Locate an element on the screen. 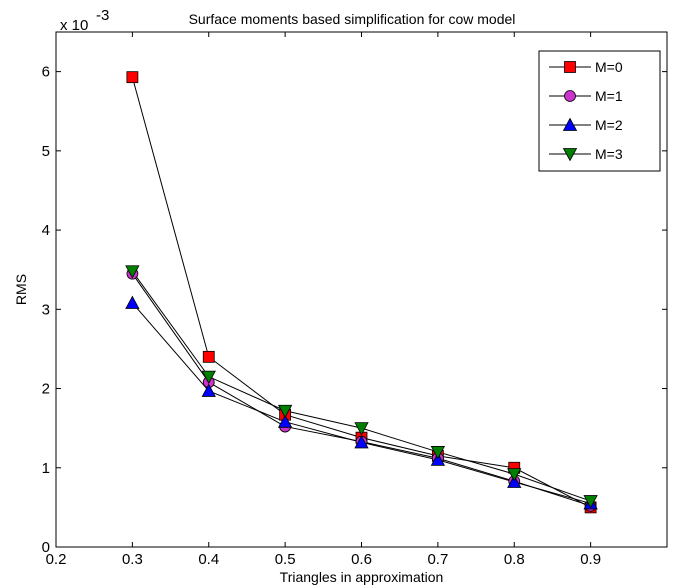 This screenshot has width=678, height=588. y-multiplier-base: x 10 is located at coordinates (74, 25).